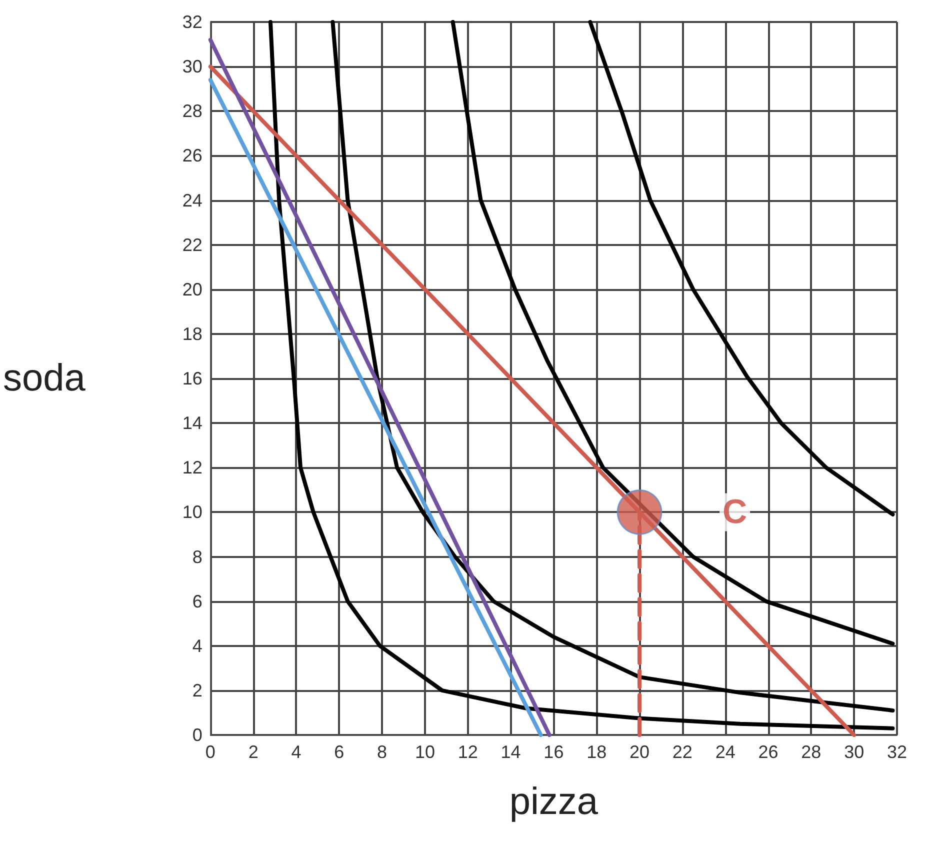 Image resolution: width=931 pixels, height=844 pixels. Describe the element at coordinates (192, 156) in the screenshot. I see `y-tick-label: 26` at that location.